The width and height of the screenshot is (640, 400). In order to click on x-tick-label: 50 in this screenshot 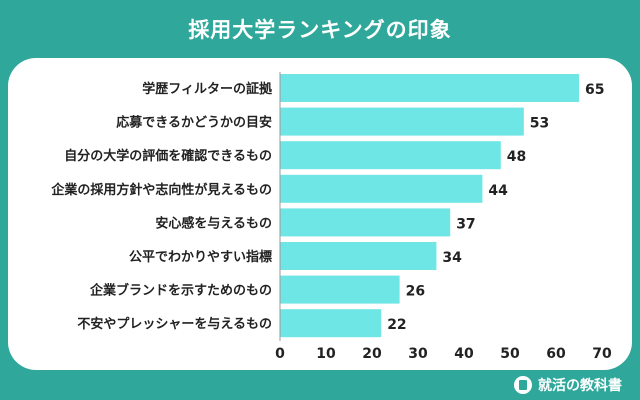, I will do `click(510, 354)`.